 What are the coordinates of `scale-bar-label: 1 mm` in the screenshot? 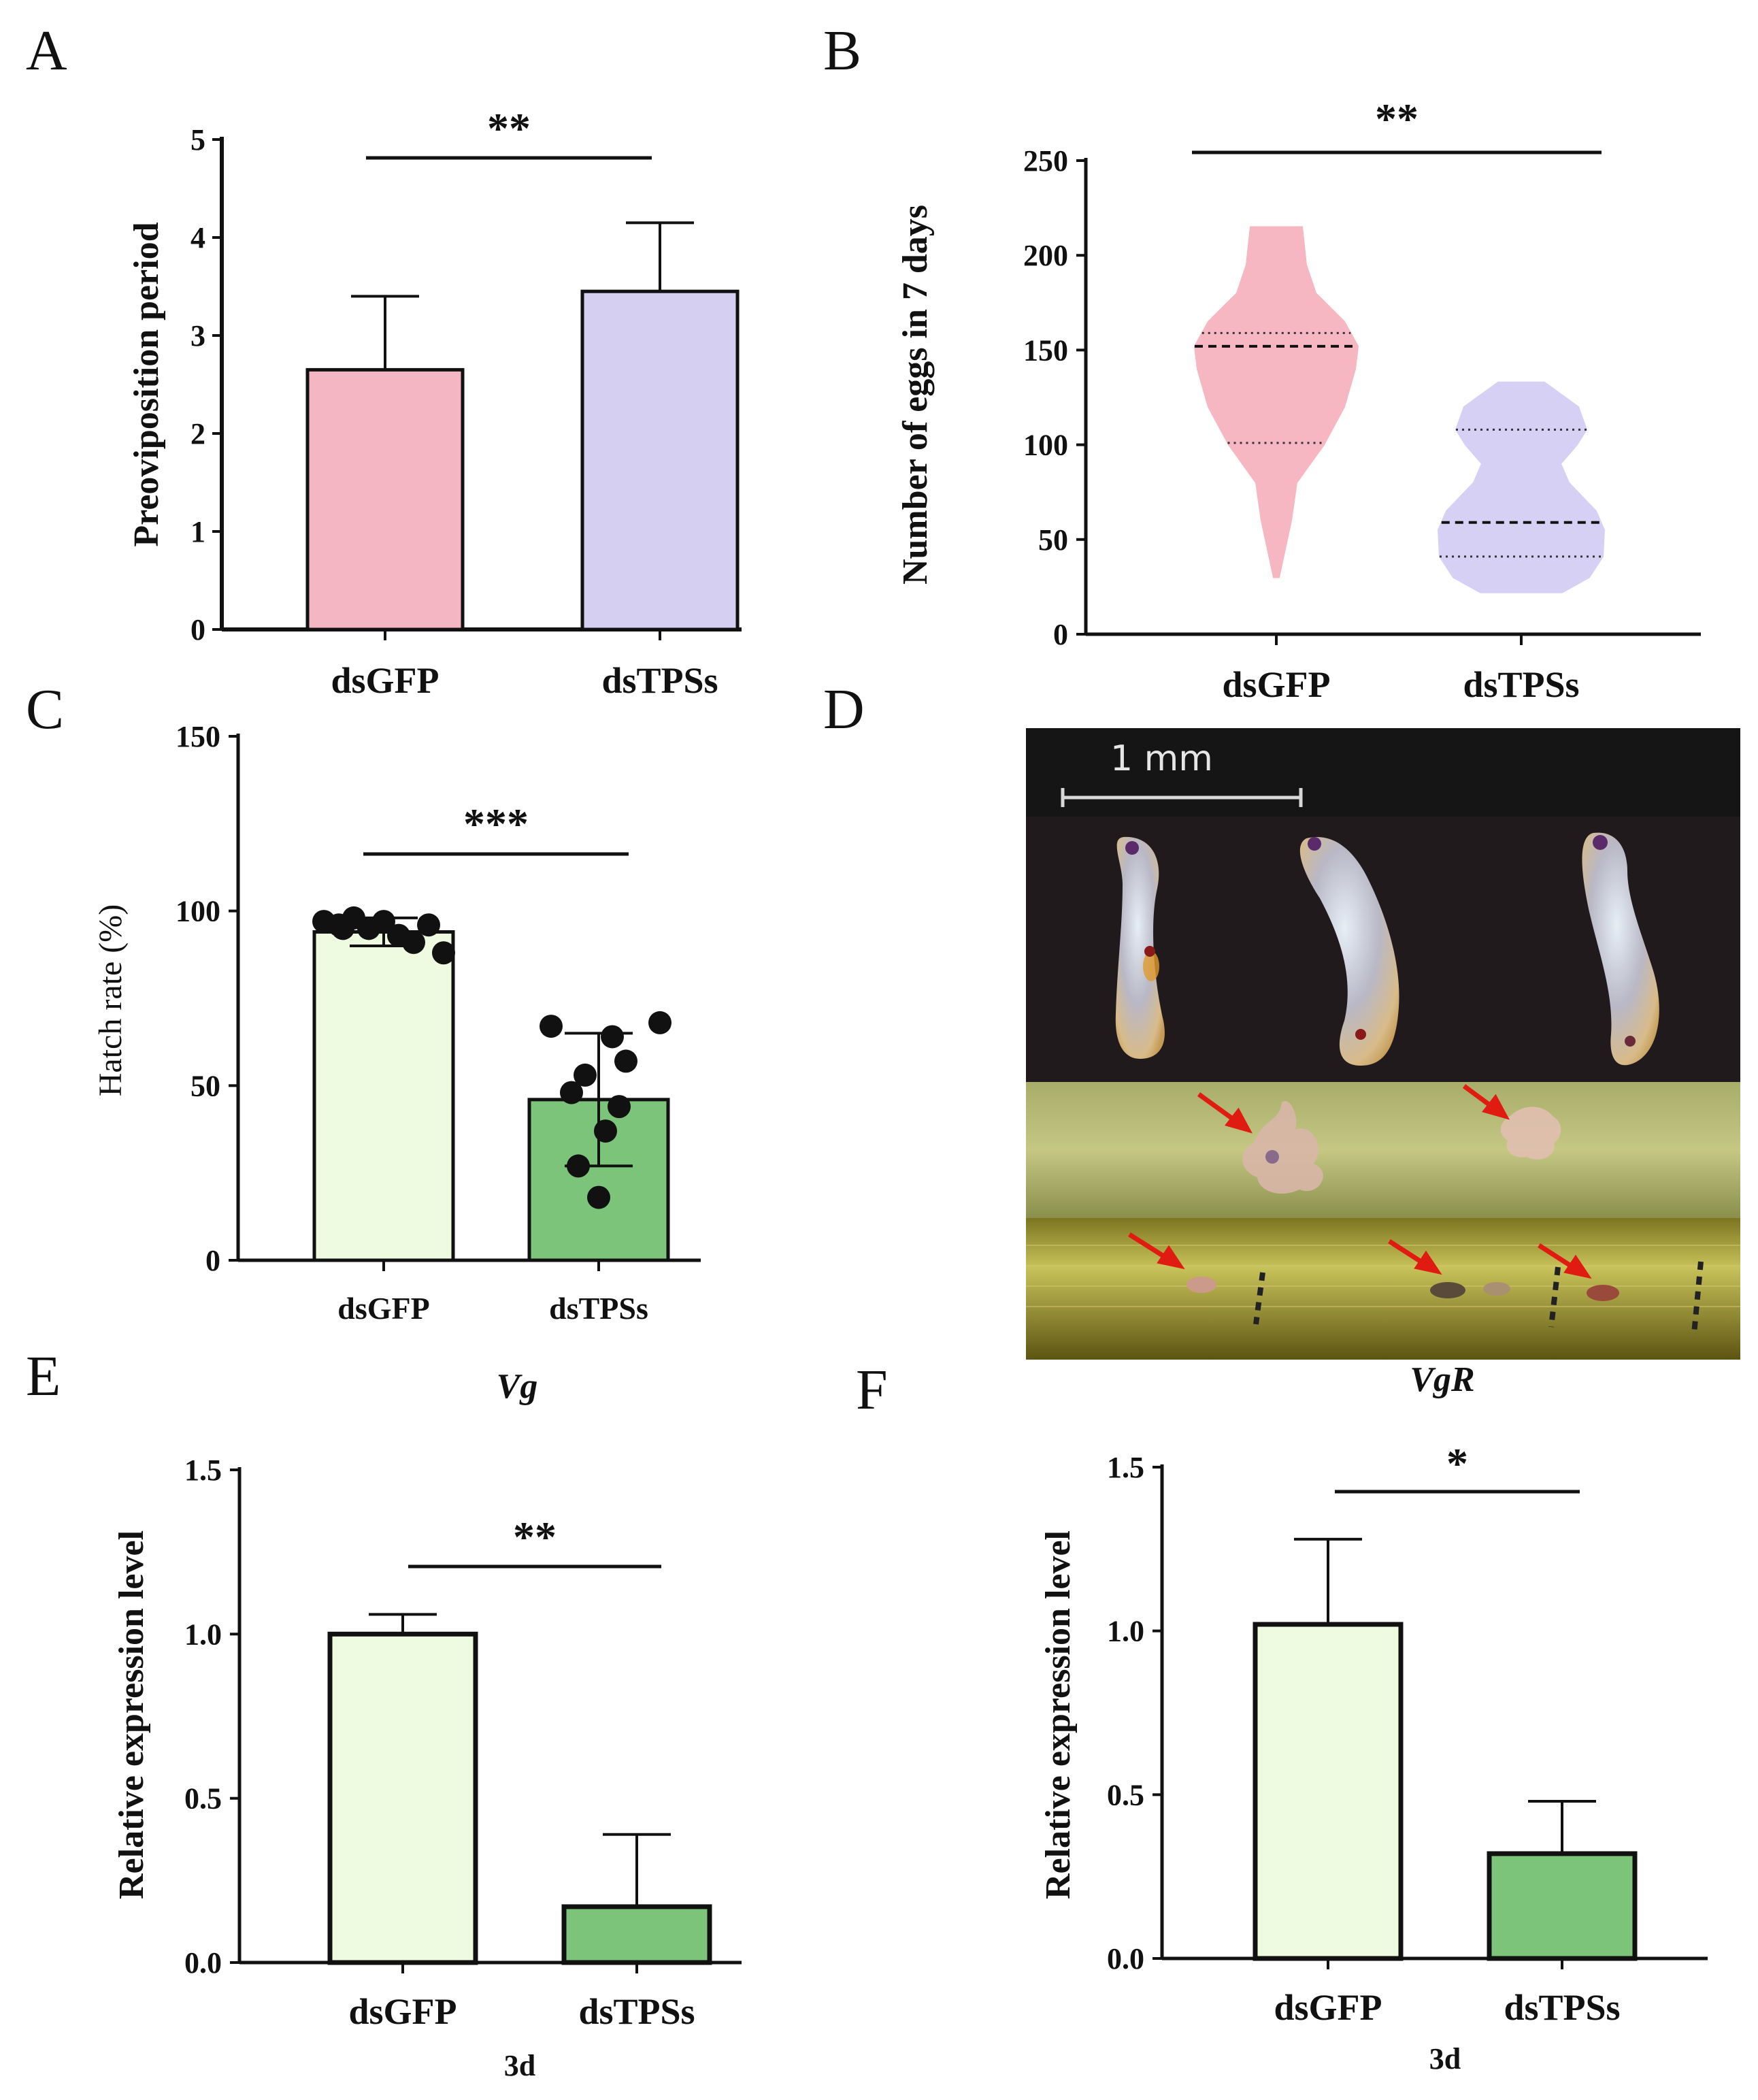 It's located at (1161, 758).